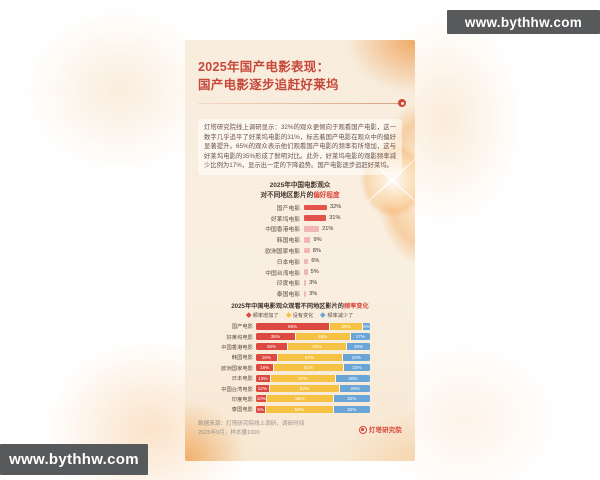  I want to click on frequency-segment: 23%, so click(356, 368).